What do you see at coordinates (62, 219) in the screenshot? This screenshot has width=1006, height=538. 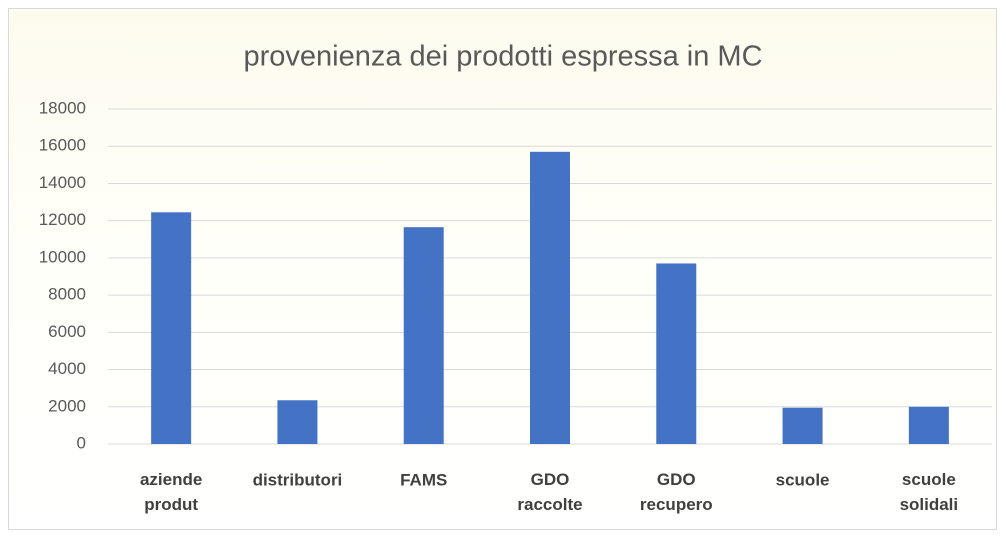 I see `y-tick-label: 12000` at bounding box center [62, 219].